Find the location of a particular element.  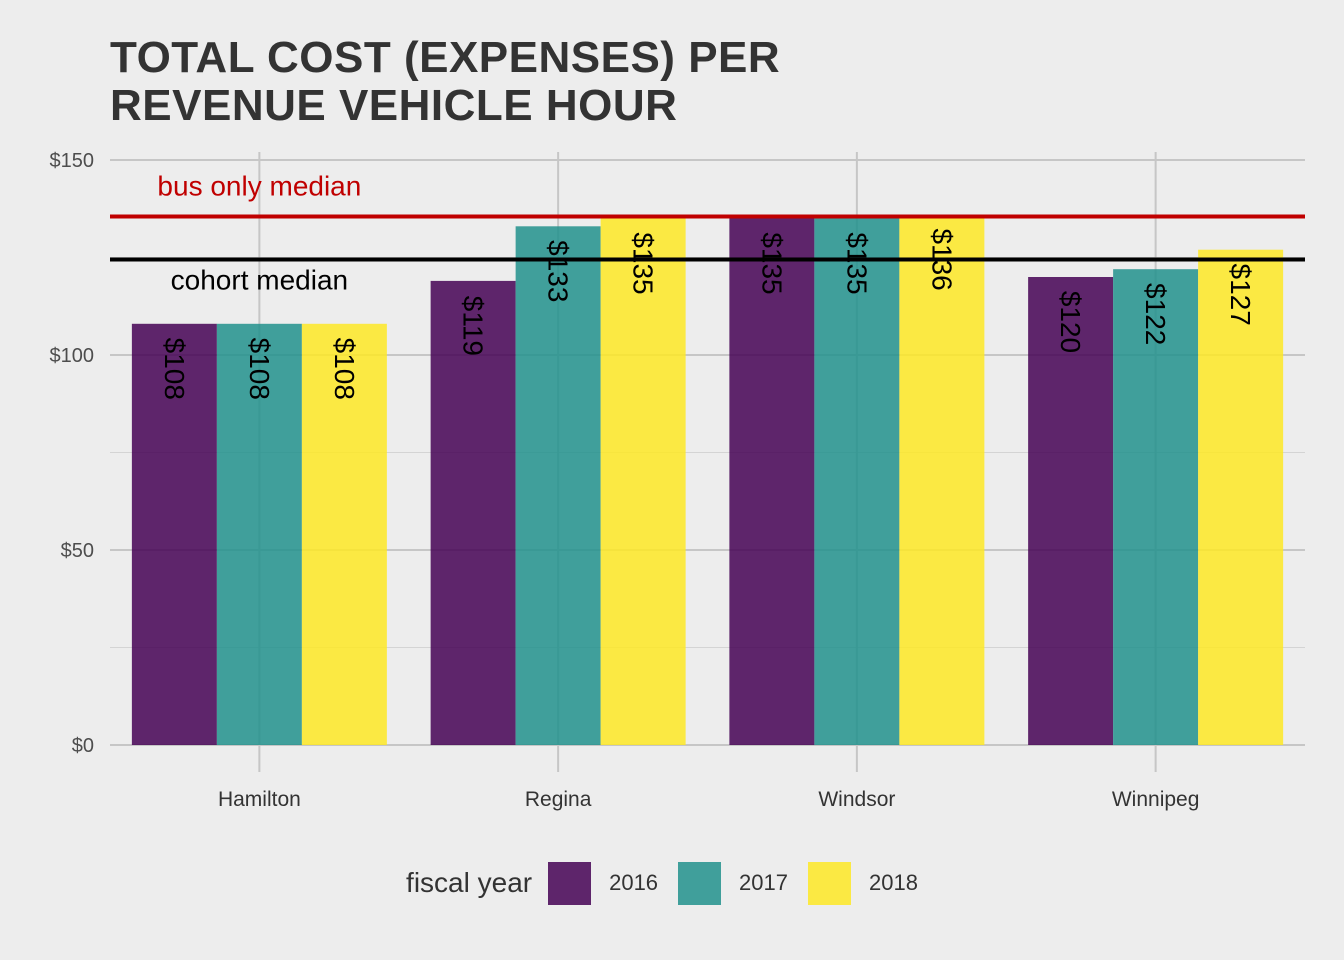

bar-2017-hamilton is located at coordinates (259, 534).